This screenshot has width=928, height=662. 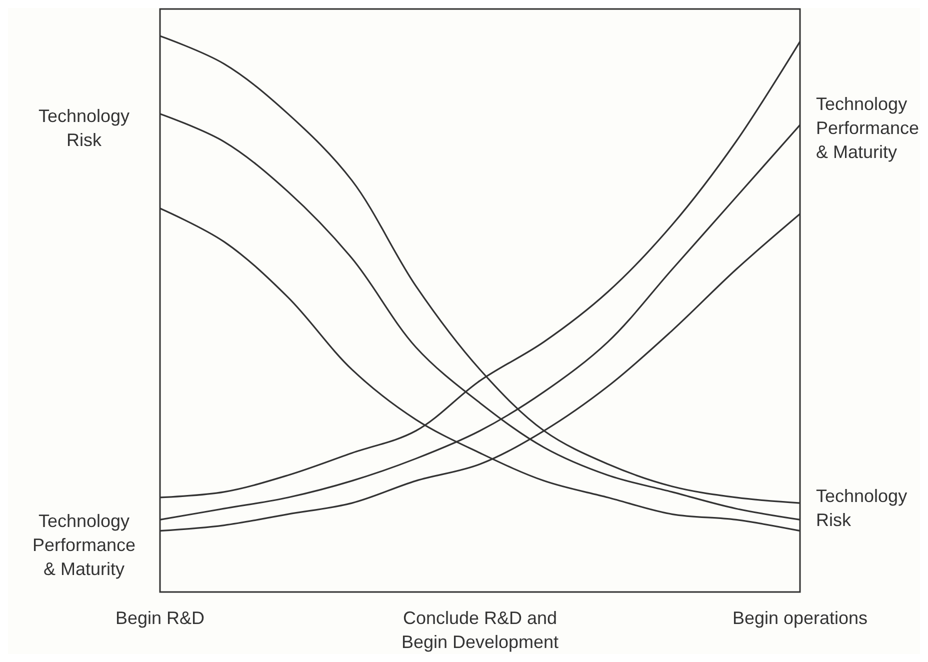 What do you see at coordinates (160, 618) in the screenshot?
I see `x-tick-label: Begin R&D` at bounding box center [160, 618].